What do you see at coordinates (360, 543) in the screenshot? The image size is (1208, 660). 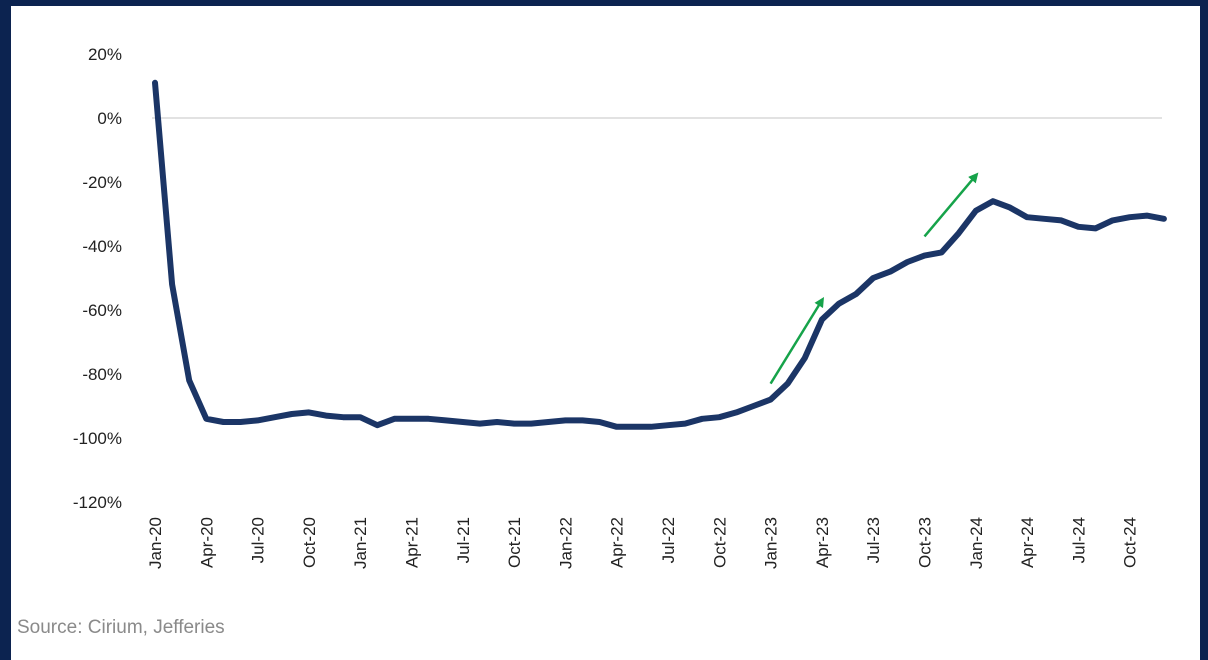 I see `x-tick-label: Jan-21` at bounding box center [360, 543].